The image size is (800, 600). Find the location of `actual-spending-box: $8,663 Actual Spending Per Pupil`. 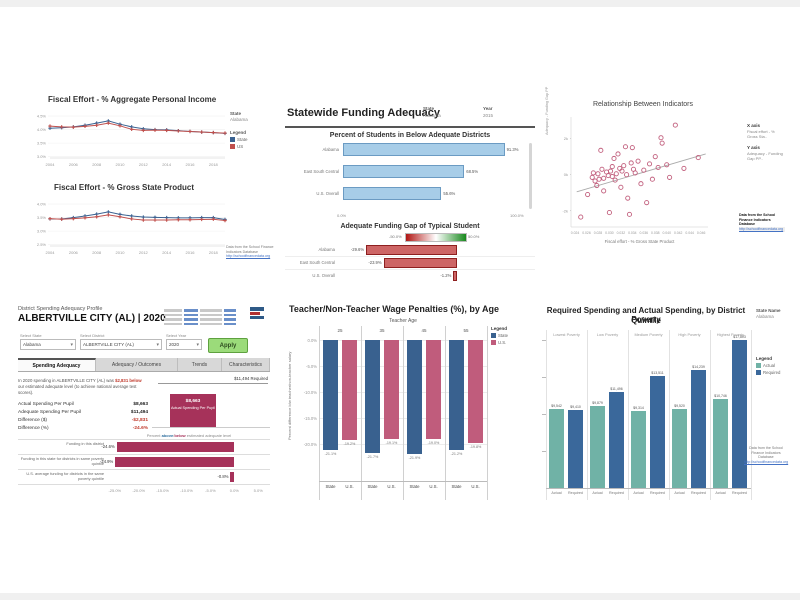

actual-spending-box: $8,663 Actual Spending Per Pupil is located at coordinates (193, 410).